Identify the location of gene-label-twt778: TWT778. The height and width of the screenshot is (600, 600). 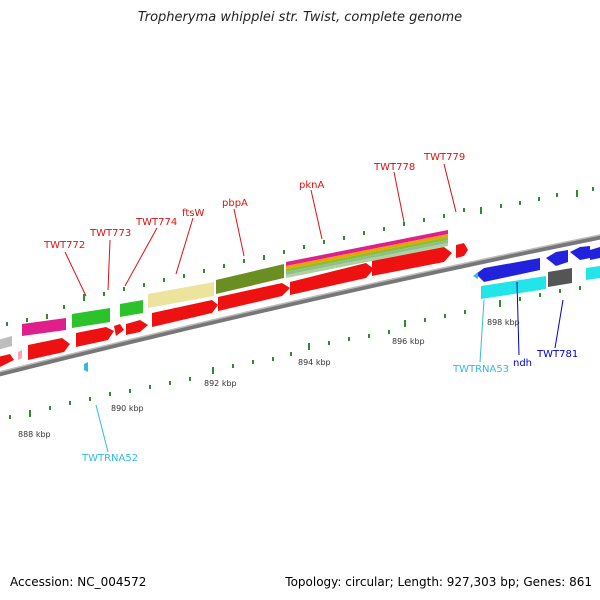
(394, 167).